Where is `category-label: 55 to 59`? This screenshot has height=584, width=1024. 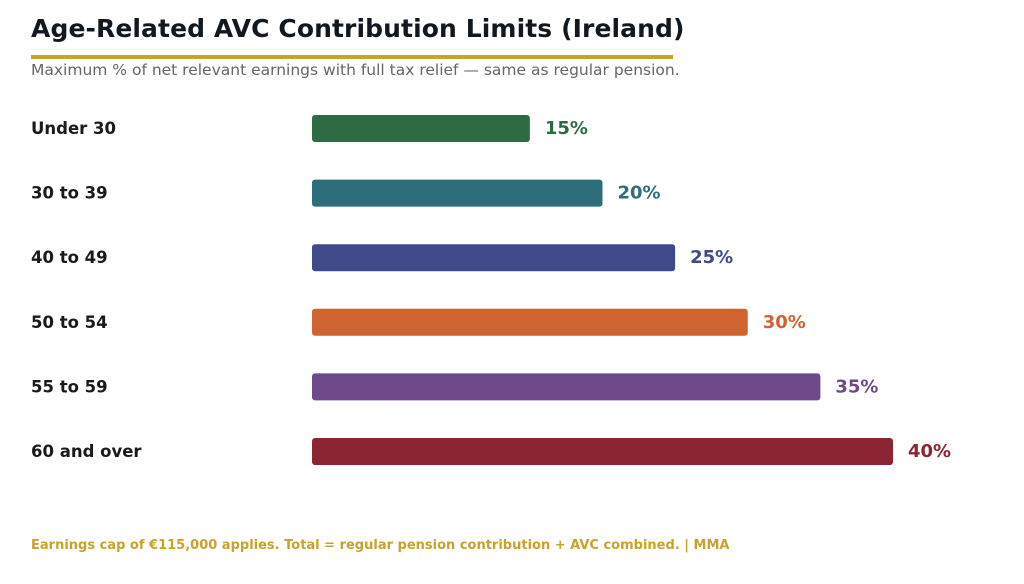
category-label: 55 to 59 is located at coordinates (69, 386).